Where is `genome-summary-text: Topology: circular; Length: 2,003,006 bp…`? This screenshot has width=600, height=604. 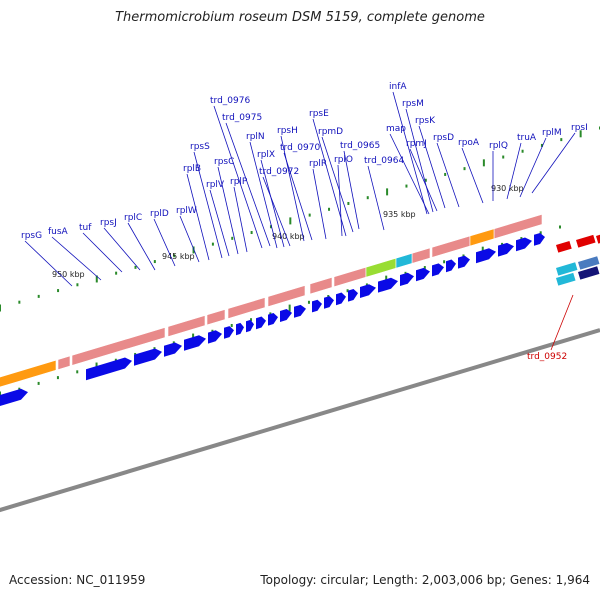
genome-summary-text: Topology: circular; Length: 2,003,006 bp… is located at coordinates (425, 580).